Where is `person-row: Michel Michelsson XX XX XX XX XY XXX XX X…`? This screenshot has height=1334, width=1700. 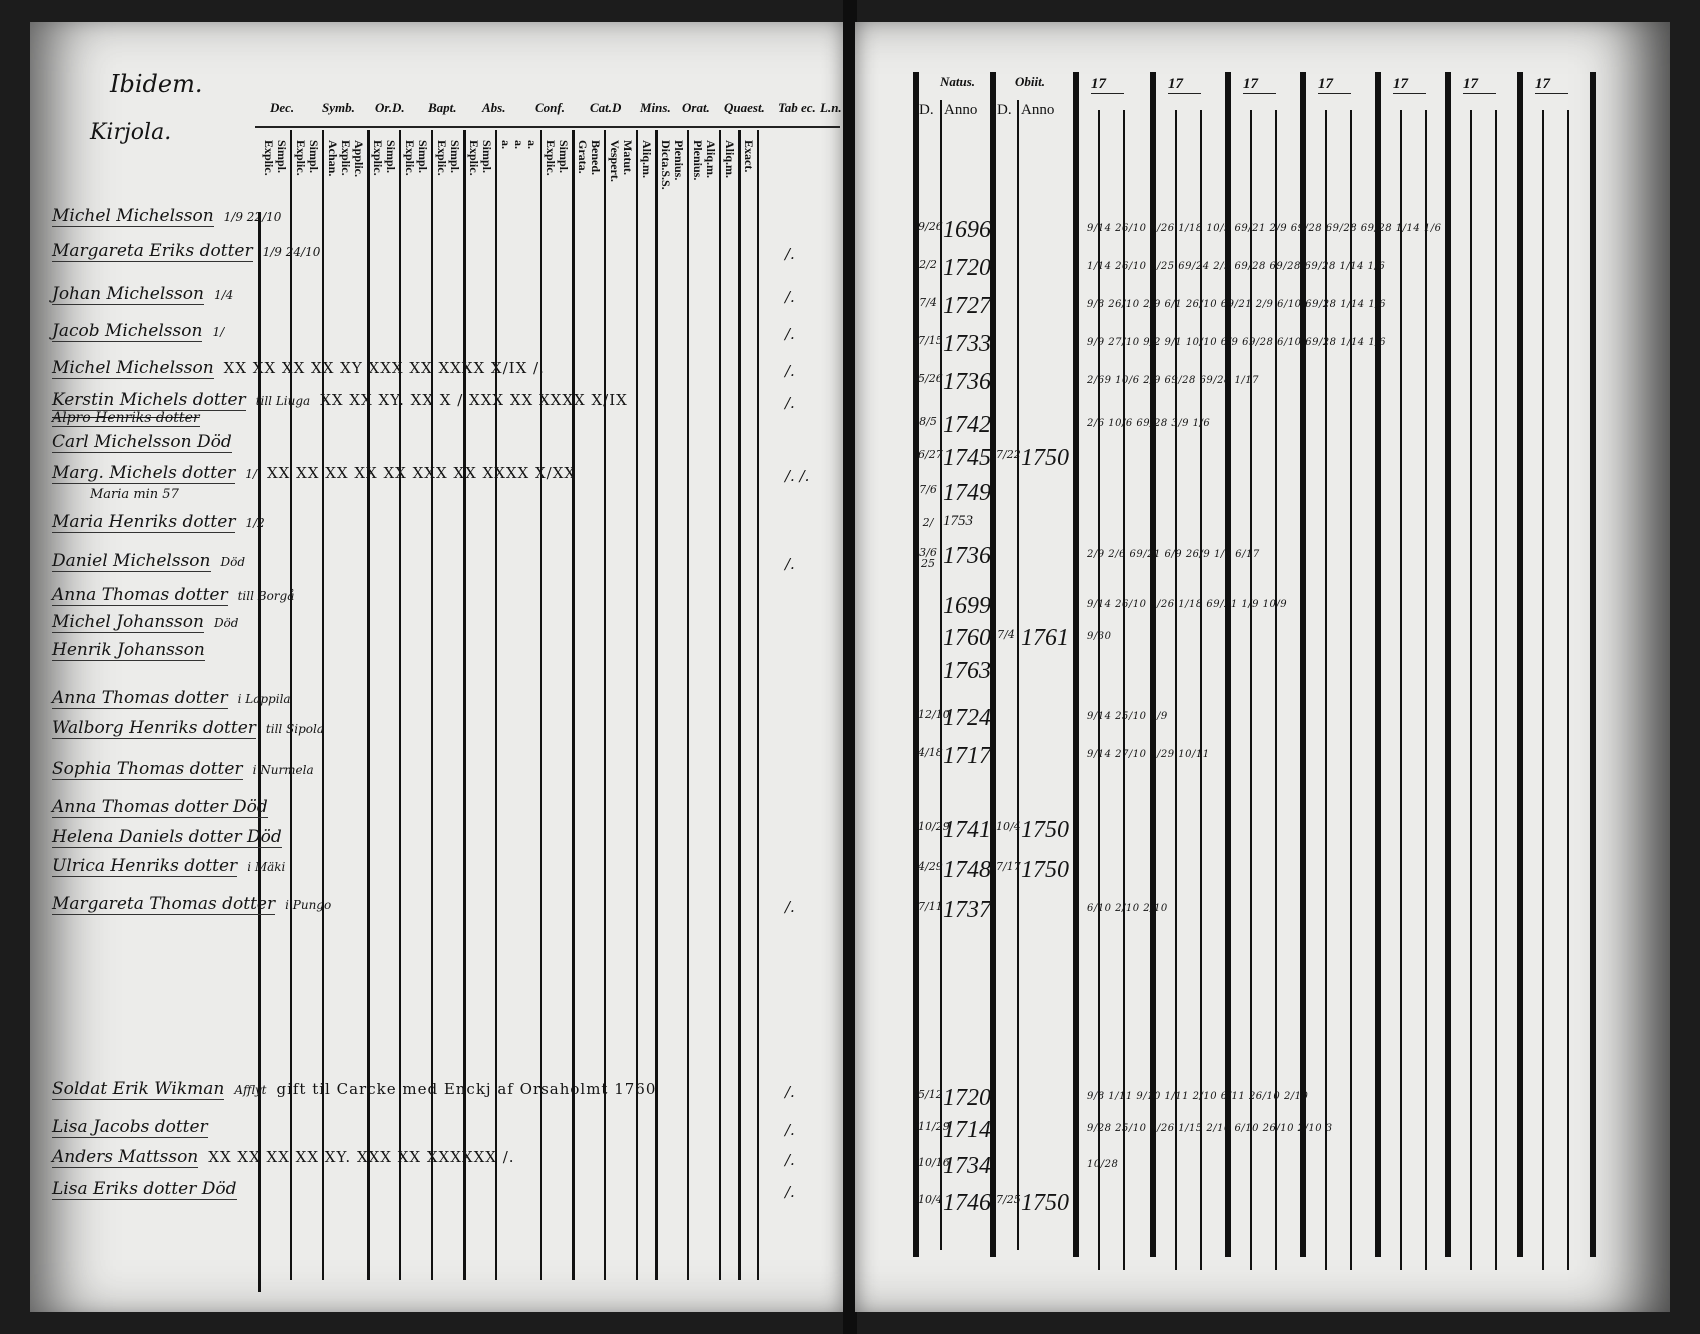 person-row: Michel Michelsson XX XX XX XX XY XXX XX X… is located at coordinates (298, 368).